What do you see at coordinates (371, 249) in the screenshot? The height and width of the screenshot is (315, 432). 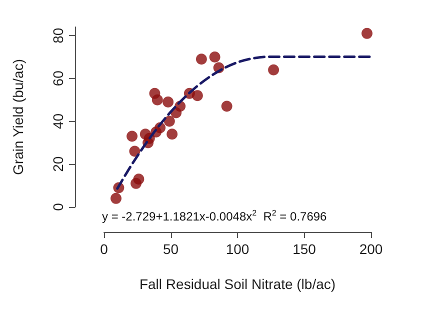 I see `x-tick-label: 200` at bounding box center [371, 249].